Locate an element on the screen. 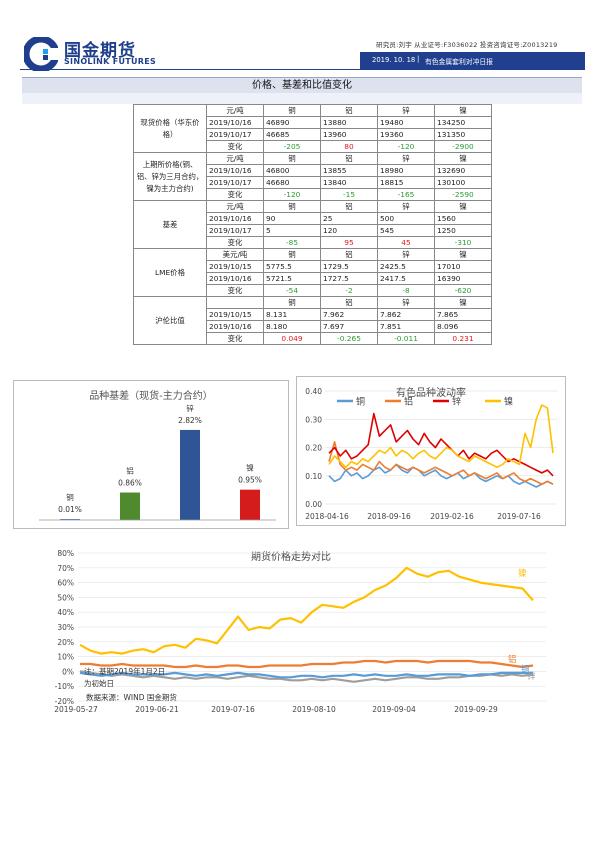 This screenshot has width=595, height=842. table-row: 基差 元/吨铜铝锌镍 is located at coordinates (312, 224).